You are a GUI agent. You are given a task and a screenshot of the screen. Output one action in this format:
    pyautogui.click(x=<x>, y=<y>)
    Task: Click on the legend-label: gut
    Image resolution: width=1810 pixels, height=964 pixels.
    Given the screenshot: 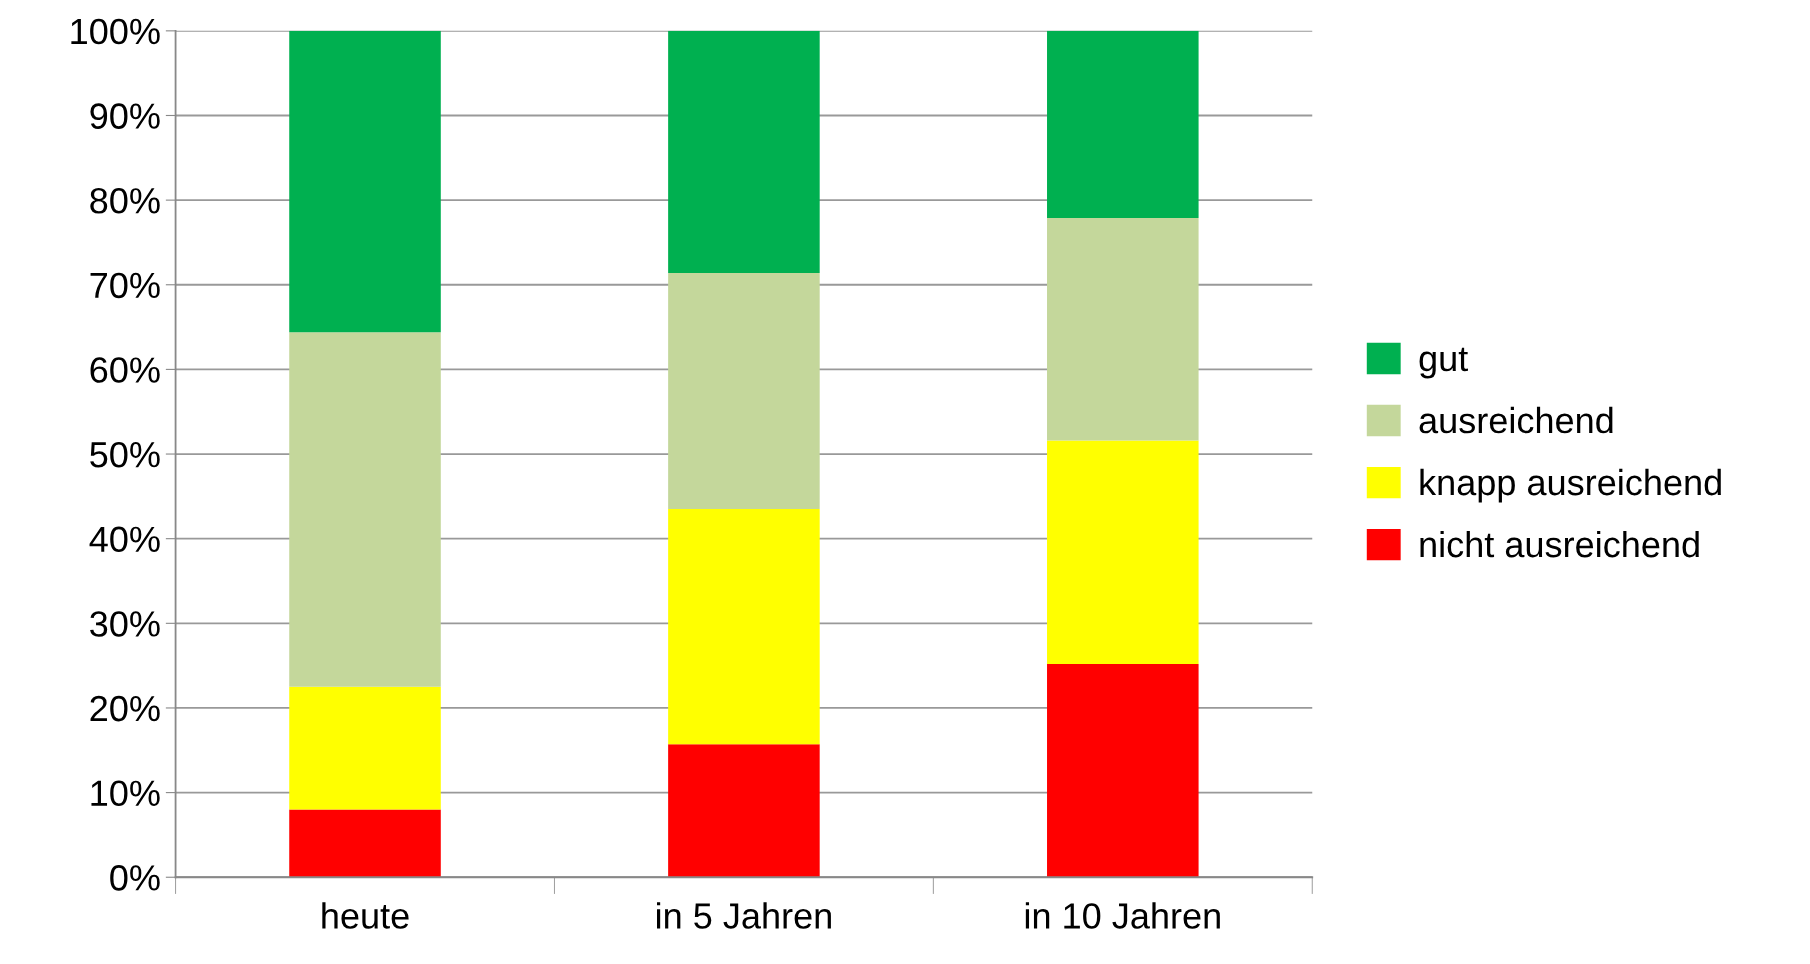 What is the action you would take?
    pyautogui.click(x=1443, y=363)
    